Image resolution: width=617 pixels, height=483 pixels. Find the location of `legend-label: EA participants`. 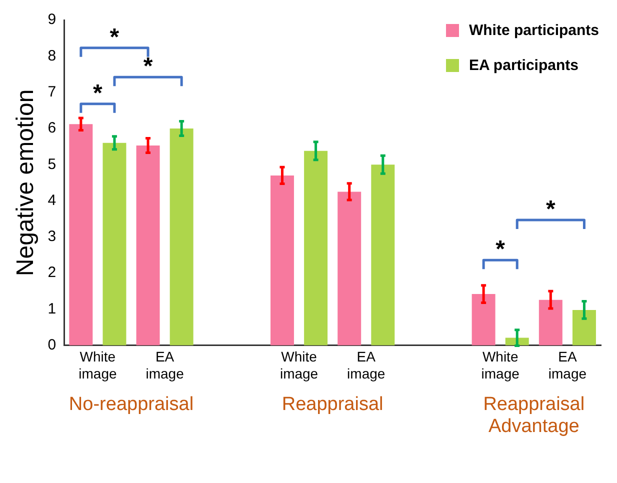

legend-label: EA participants is located at coordinates (523, 65).